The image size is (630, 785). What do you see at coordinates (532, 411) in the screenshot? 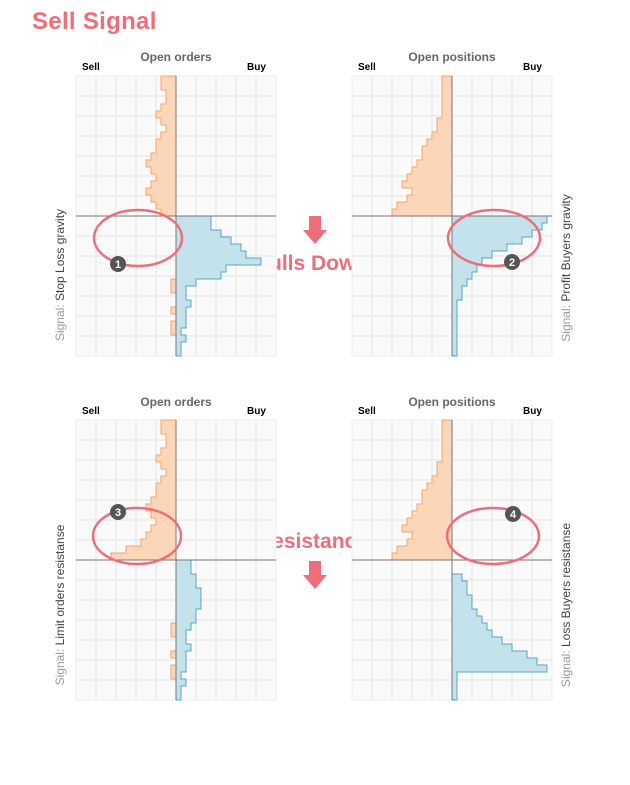
I see `buy-legend: Buy` at bounding box center [532, 411].